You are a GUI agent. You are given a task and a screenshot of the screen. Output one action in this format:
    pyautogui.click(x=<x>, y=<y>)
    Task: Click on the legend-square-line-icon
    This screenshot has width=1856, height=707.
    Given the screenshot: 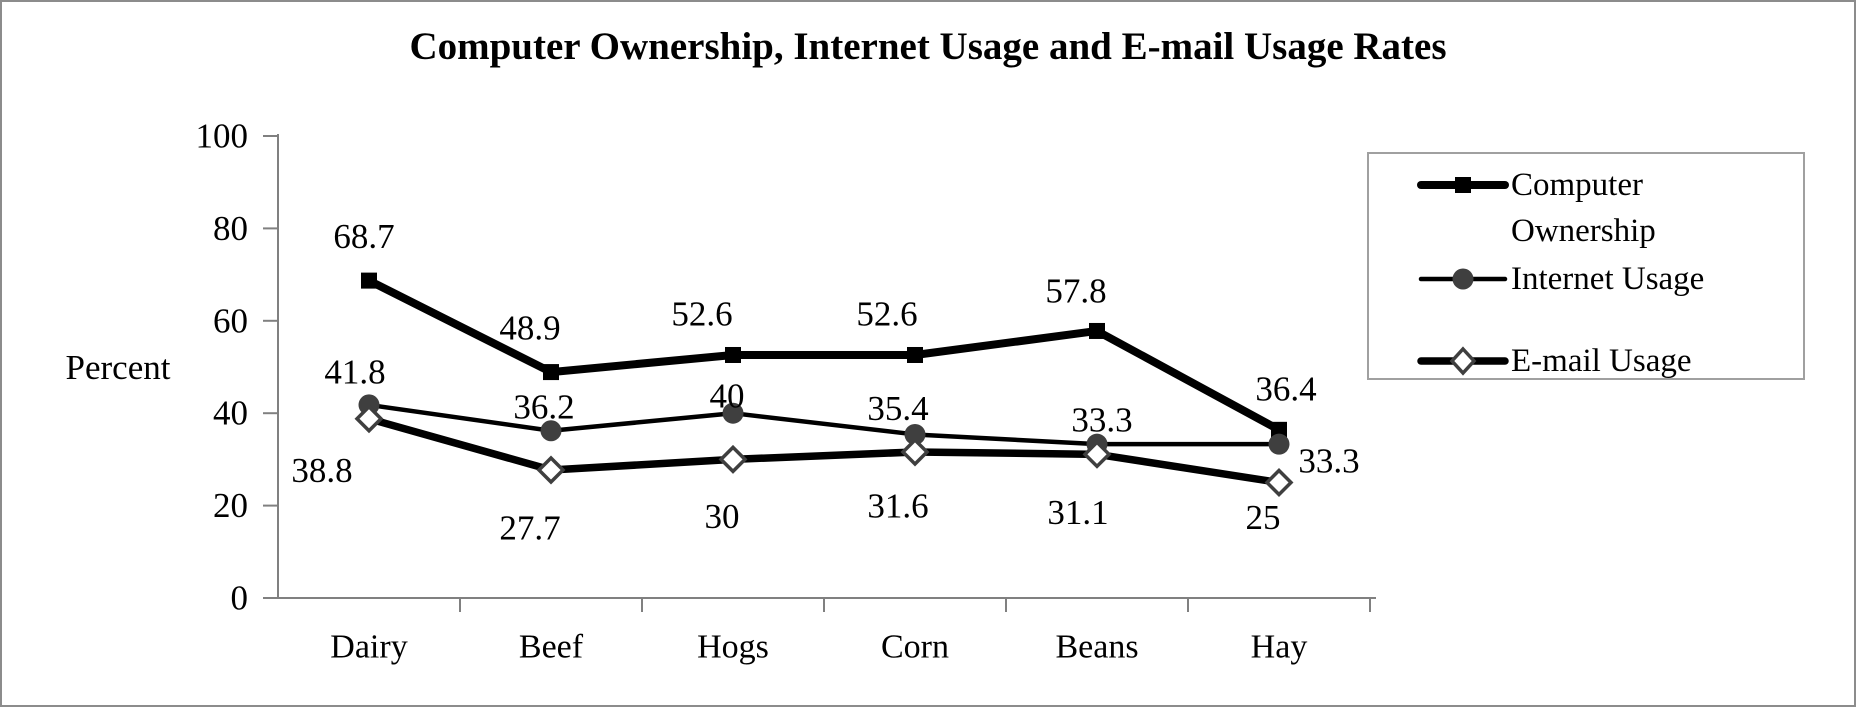 What is the action you would take?
    pyautogui.click(x=1463, y=185)
    